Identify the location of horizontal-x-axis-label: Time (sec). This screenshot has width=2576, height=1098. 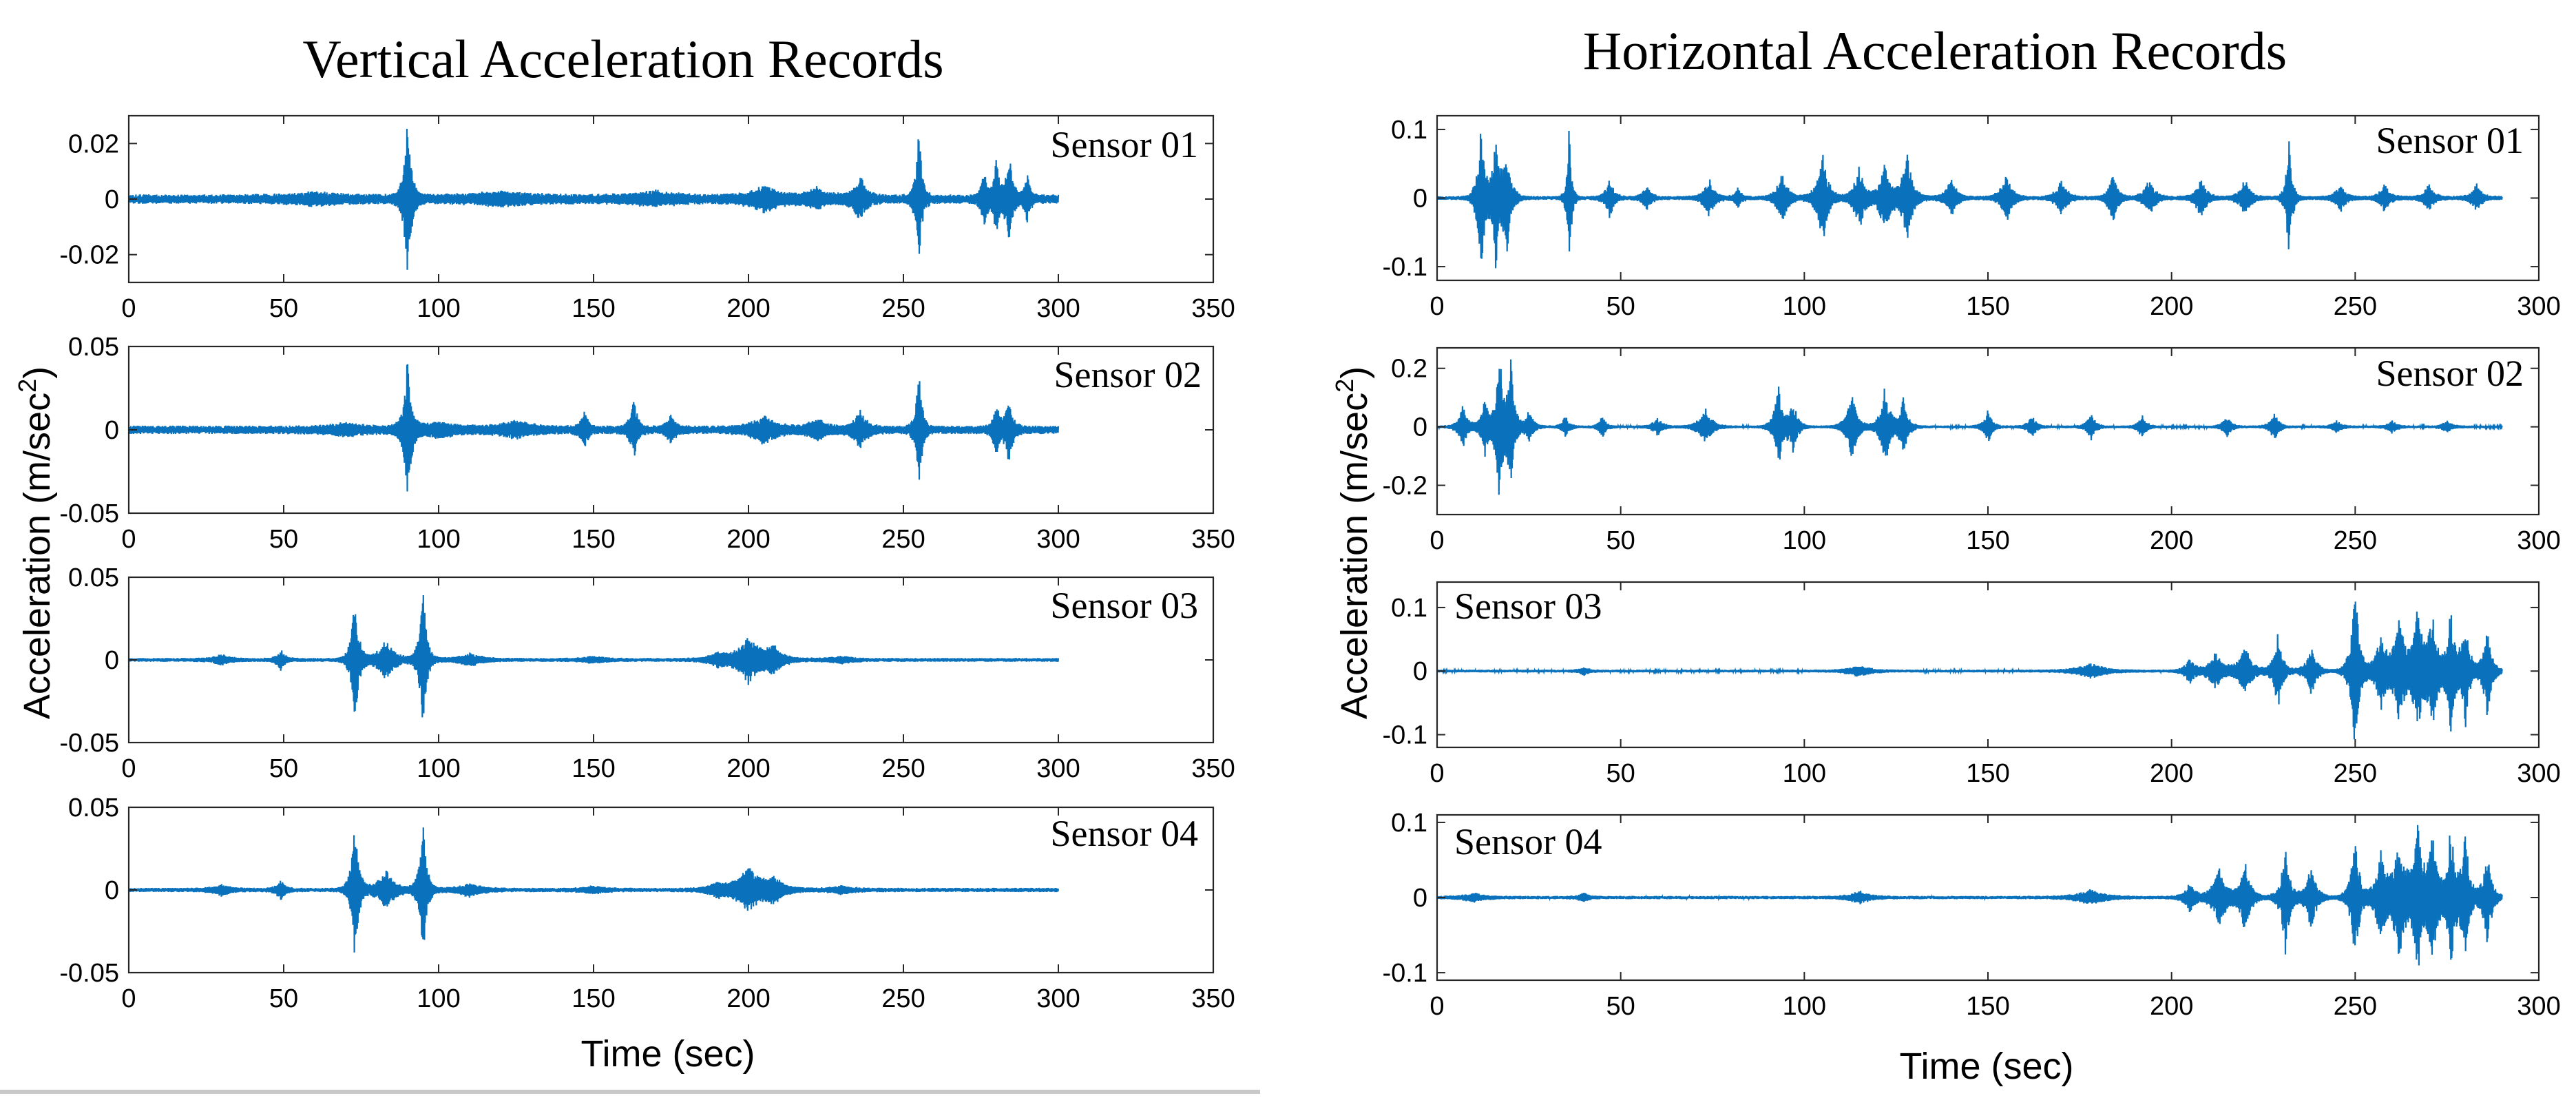
(1987, 1066).